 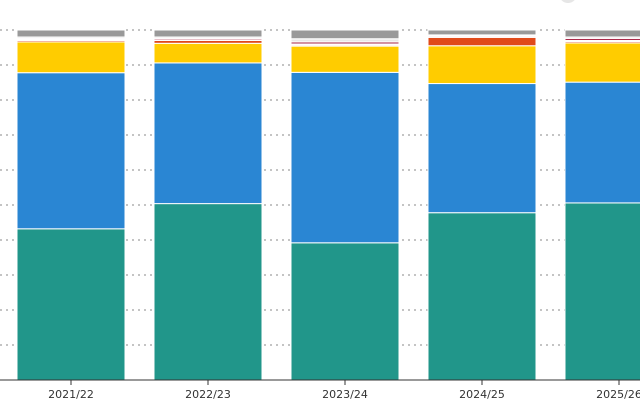 I want to click on x-tick-label: 2021/22, so click(x=71, y=394).